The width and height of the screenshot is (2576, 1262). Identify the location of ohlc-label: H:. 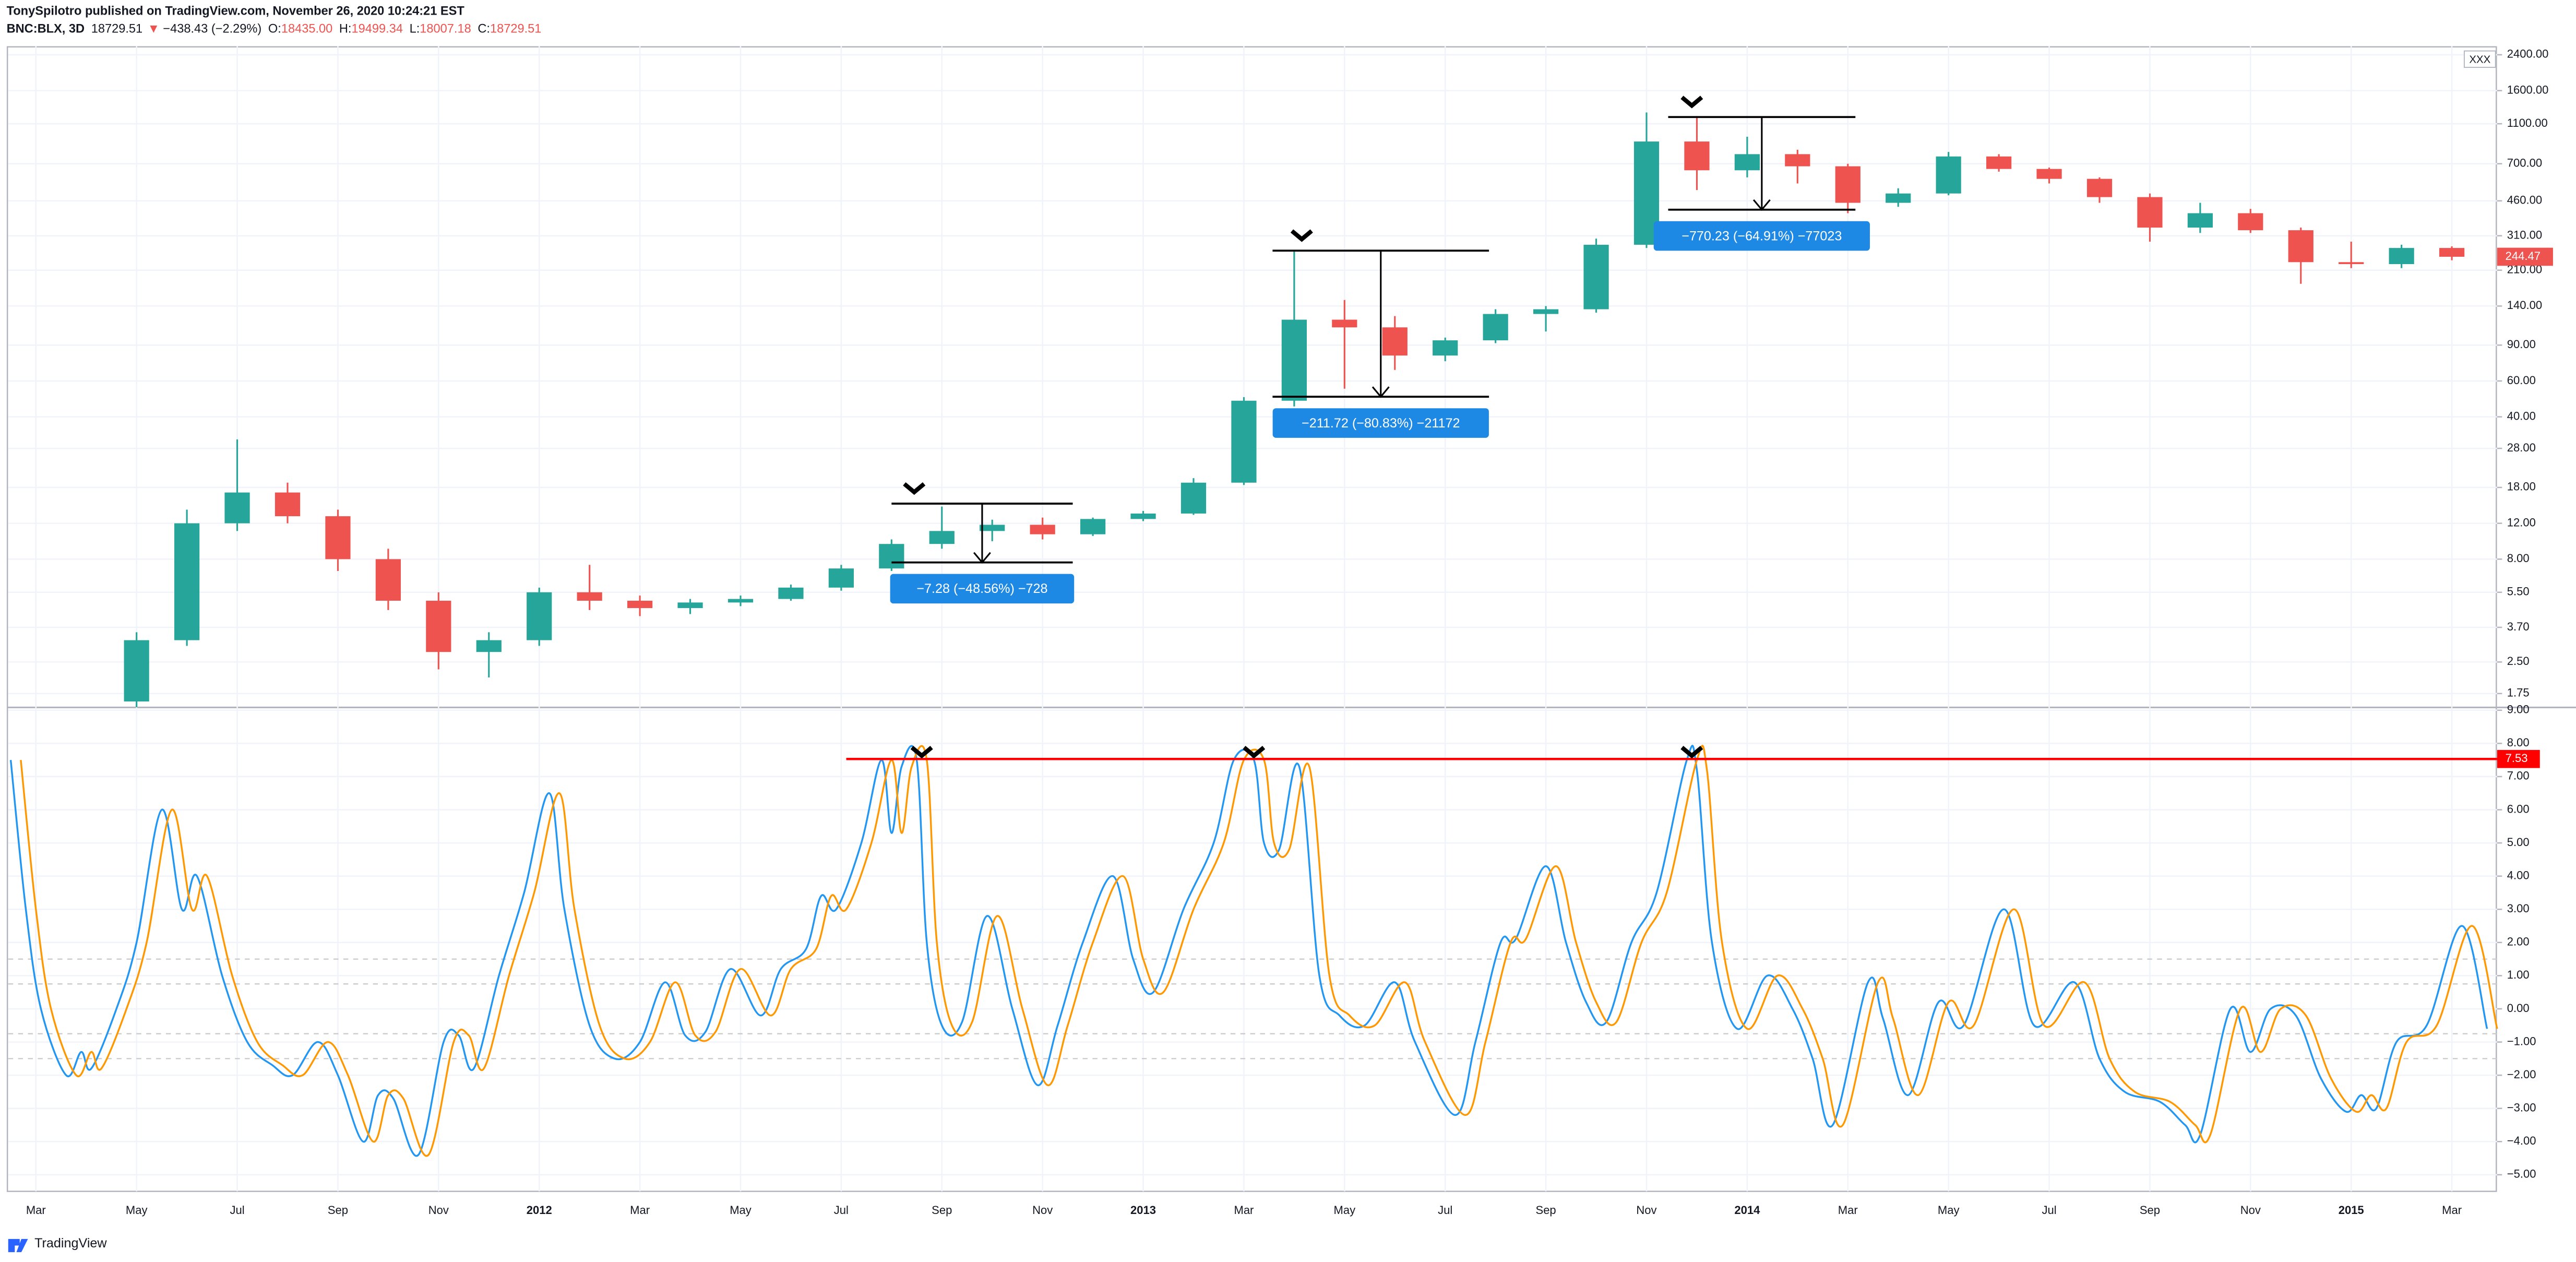
(345, 29).